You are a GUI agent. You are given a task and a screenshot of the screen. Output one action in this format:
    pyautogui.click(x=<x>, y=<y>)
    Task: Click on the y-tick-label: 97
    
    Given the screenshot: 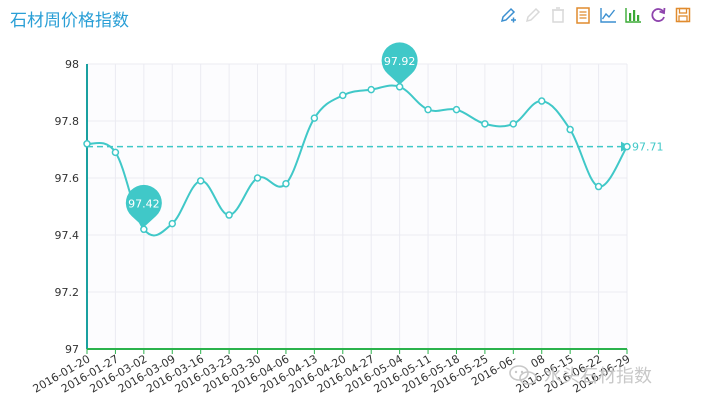 What is the action you would take?
    pyautogui.click(x=72, y=349)
    